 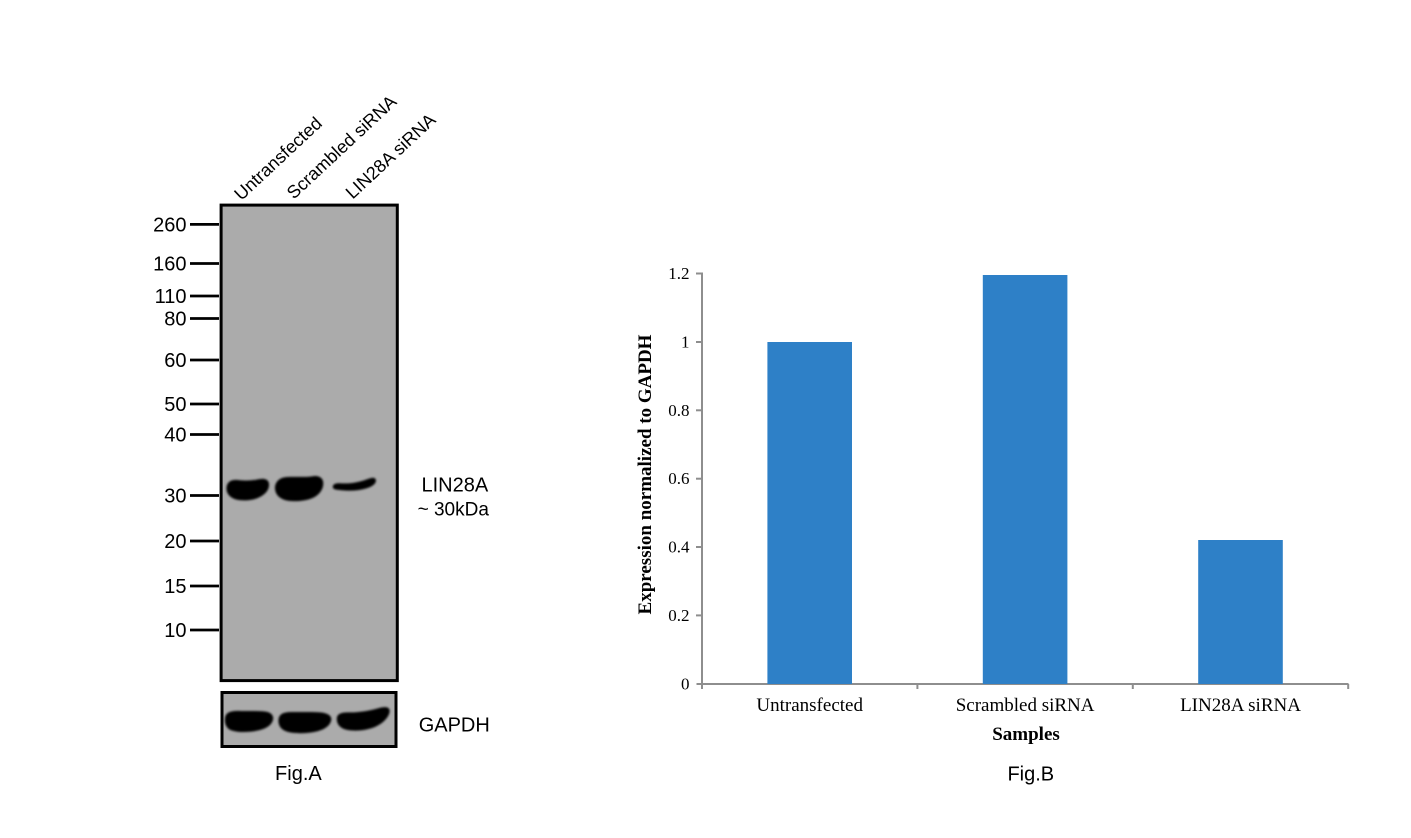 I want to click on svg-text: 160, so click(x=169, y=264).